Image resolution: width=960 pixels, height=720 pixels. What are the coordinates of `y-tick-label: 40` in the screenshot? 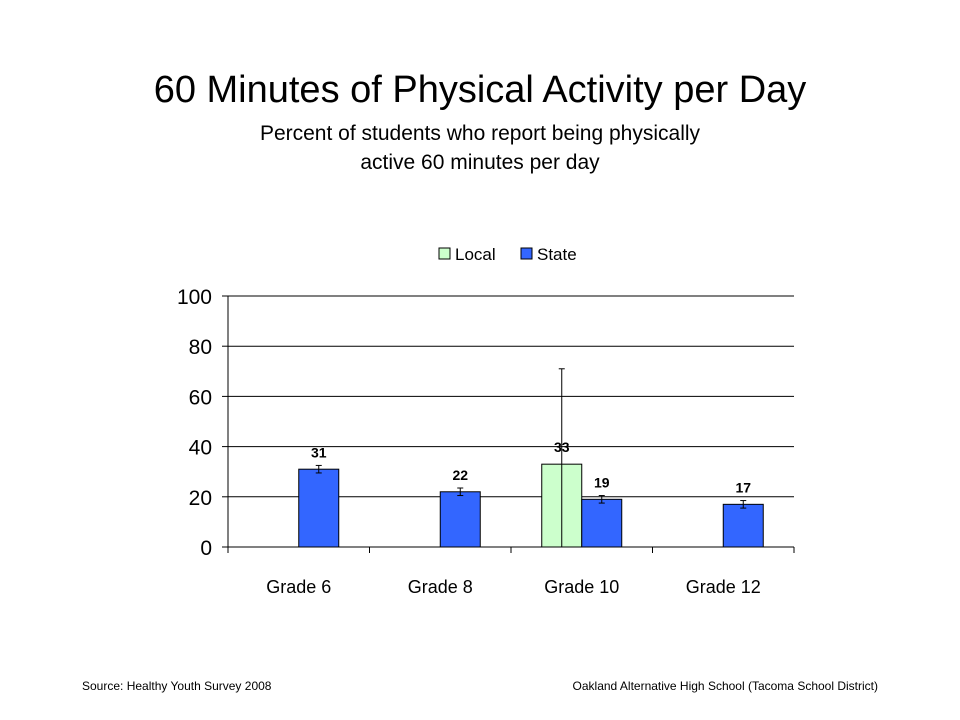 It's located at (200, 448).